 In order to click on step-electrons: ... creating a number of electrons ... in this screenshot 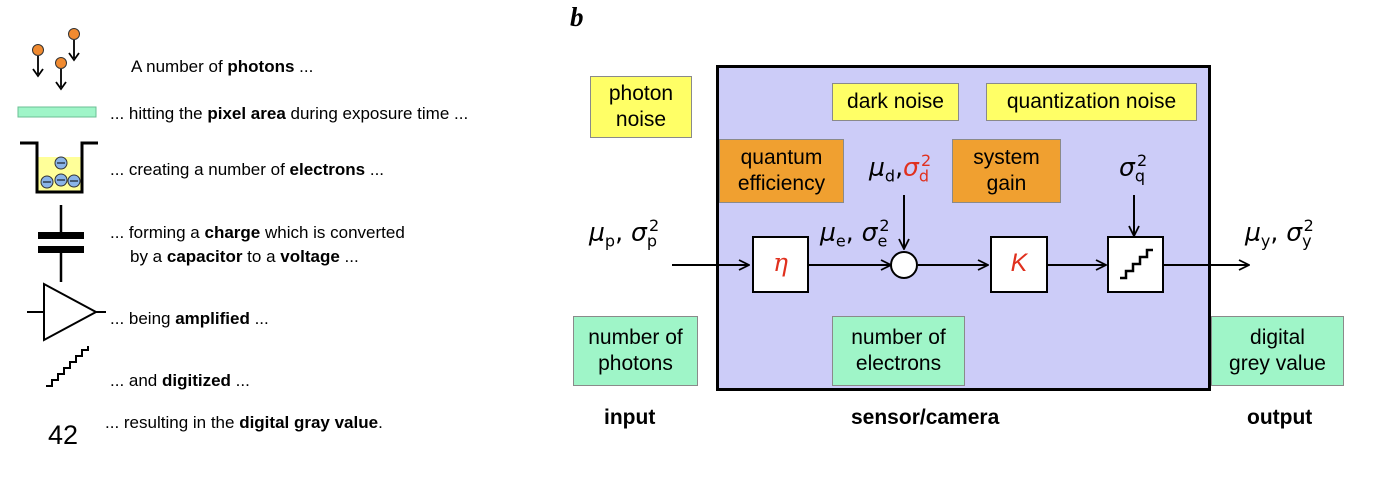, I will do `click(247, 169)`.